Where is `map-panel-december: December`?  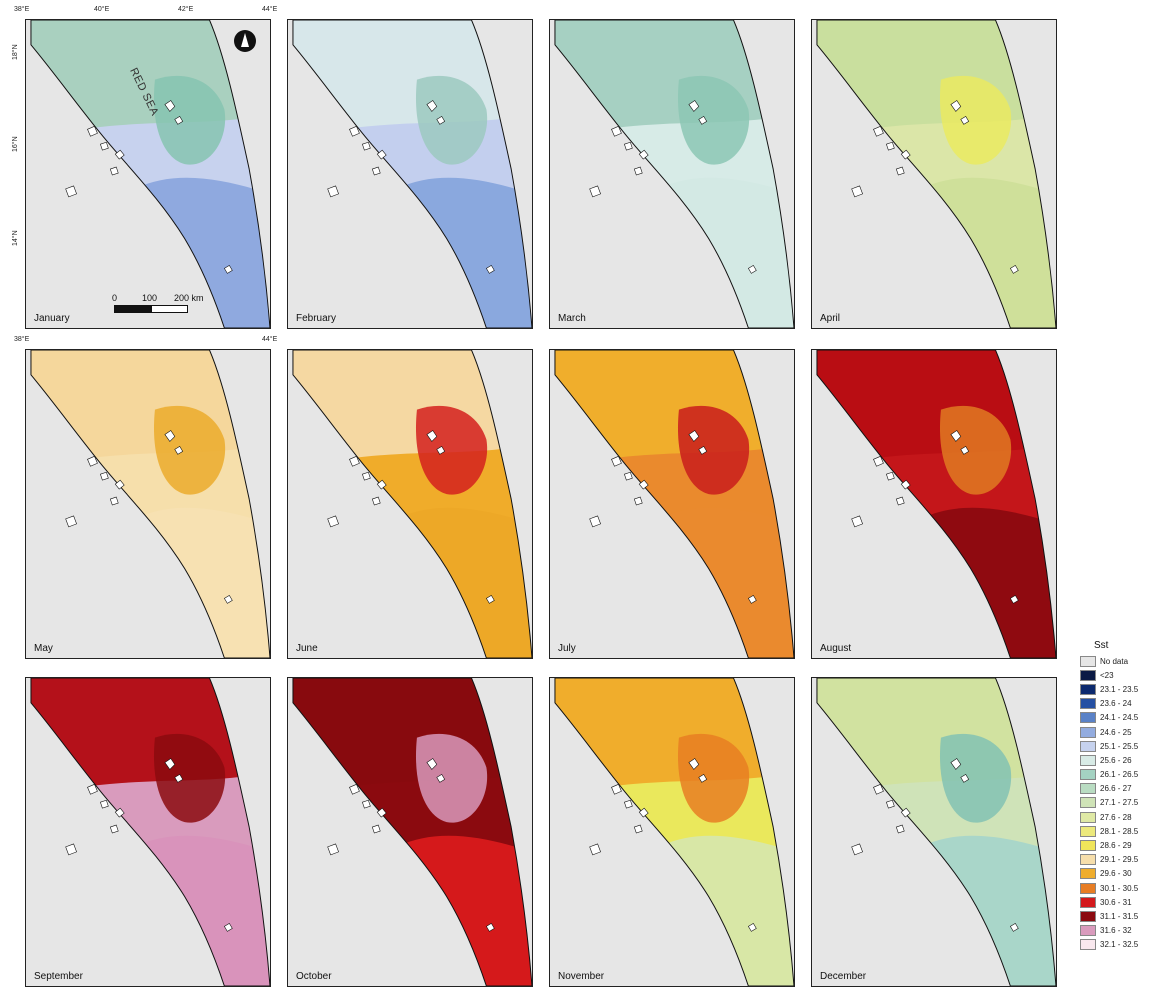 map-panel-december: December is located at coordinates (934, 832).